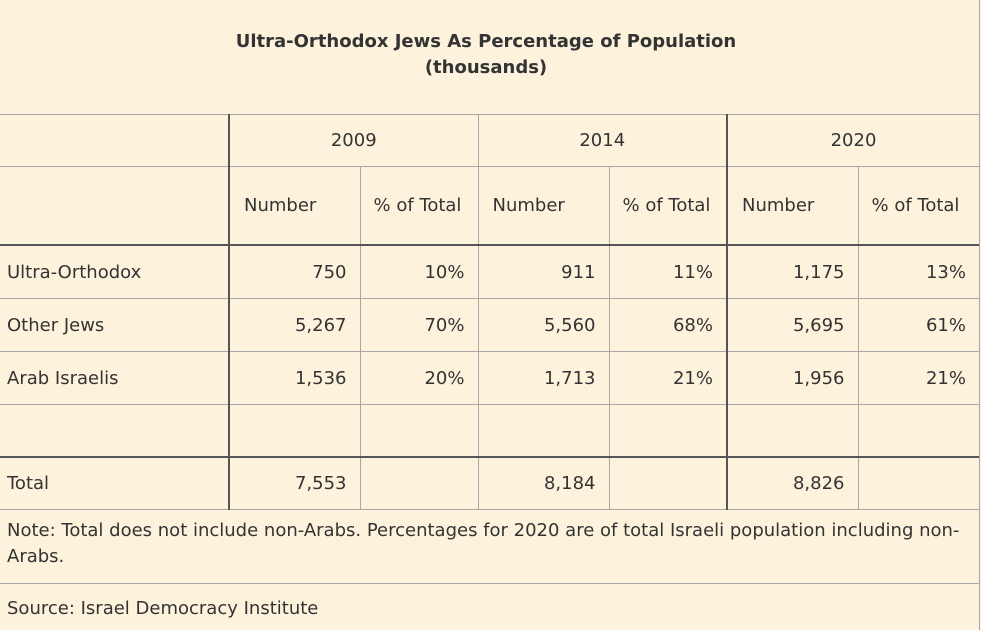 The width and height of the screenshot is (981, 630). I want to click on row-label: Arab Israelis, so click(114, 378).